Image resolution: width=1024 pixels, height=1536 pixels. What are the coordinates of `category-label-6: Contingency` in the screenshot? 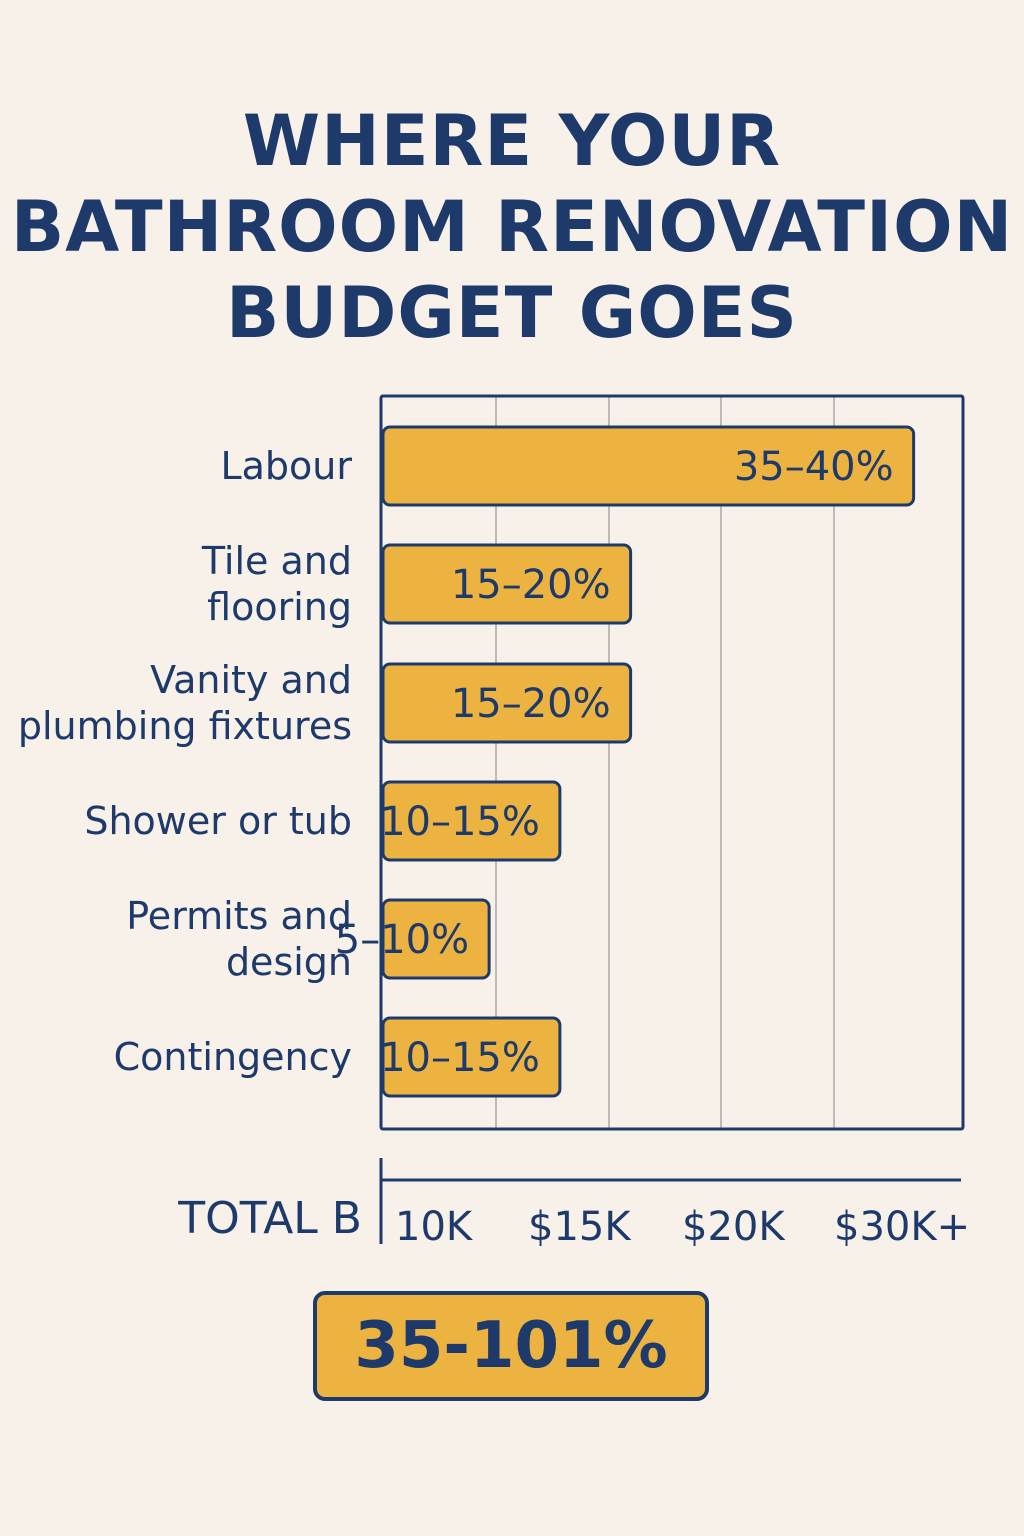 It's located at (233, 1057).